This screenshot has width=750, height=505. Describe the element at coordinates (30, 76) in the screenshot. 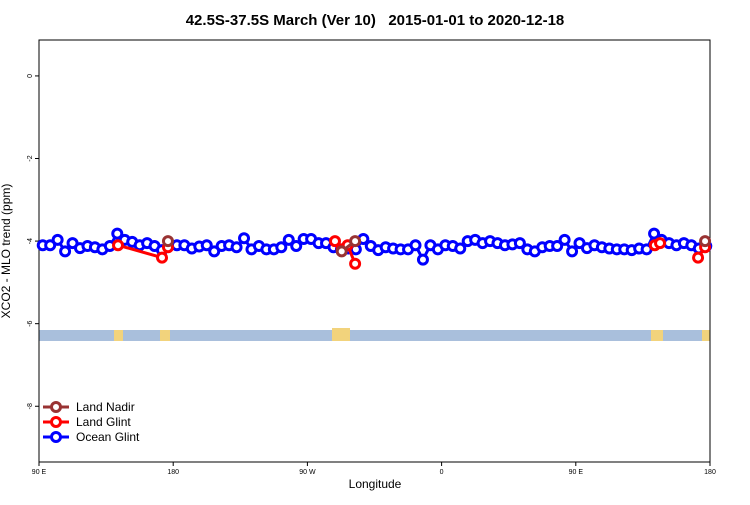

I see `y-tick-label: 0` at that location.